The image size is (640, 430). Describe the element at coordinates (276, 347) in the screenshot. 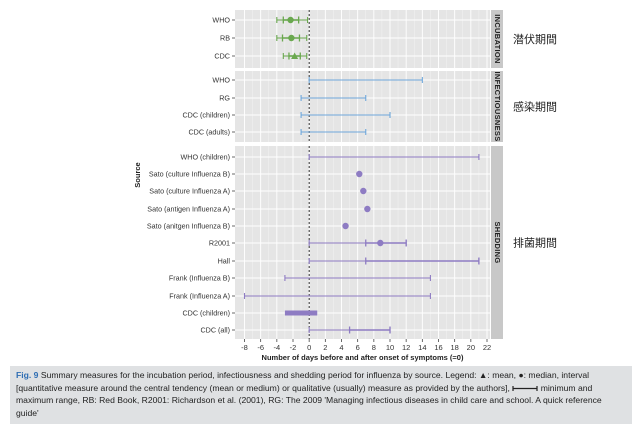

I see `x-tick-label: -4` at that location.